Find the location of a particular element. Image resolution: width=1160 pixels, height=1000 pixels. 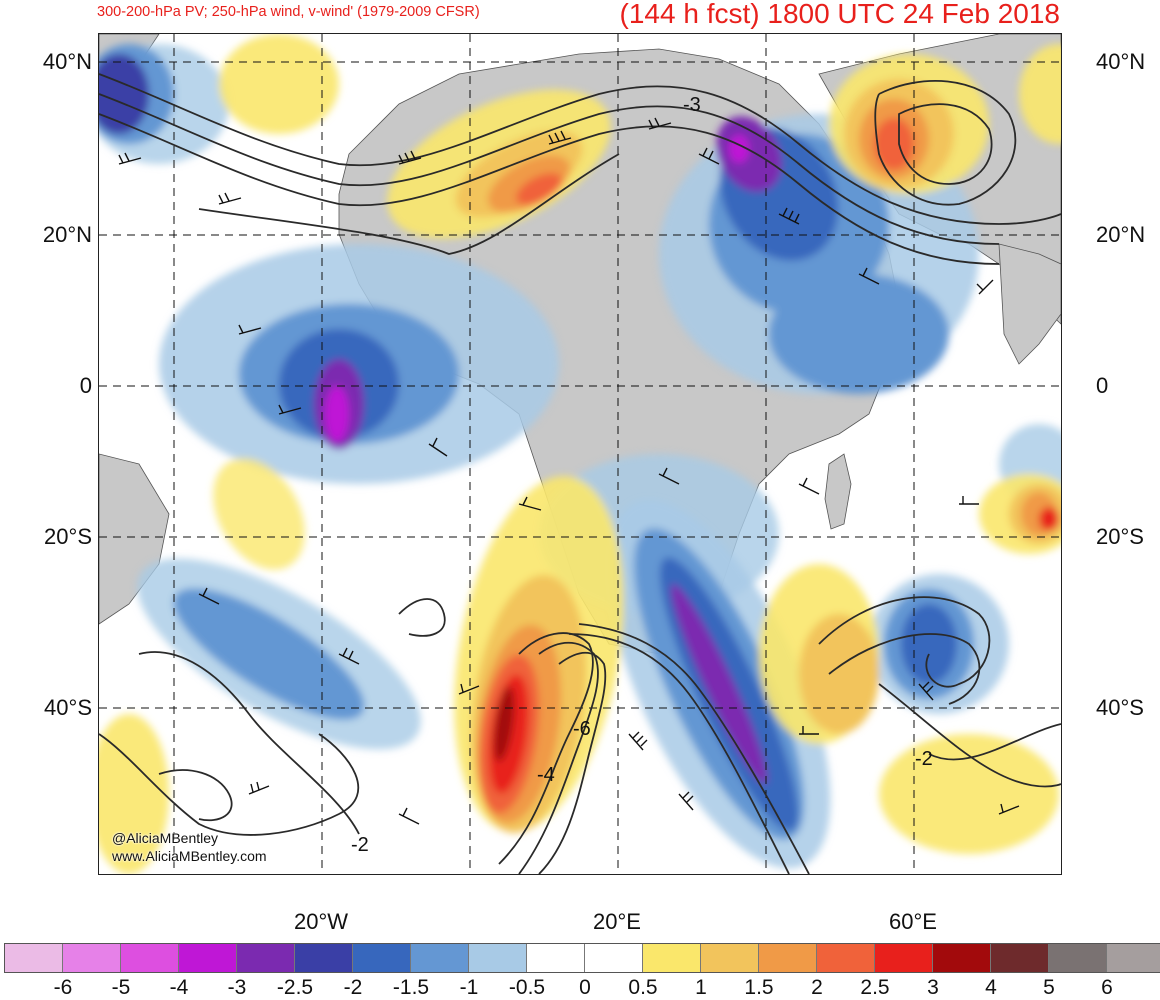

lat-label-20s-right: 20°S is located at coordinates (1120, 536).